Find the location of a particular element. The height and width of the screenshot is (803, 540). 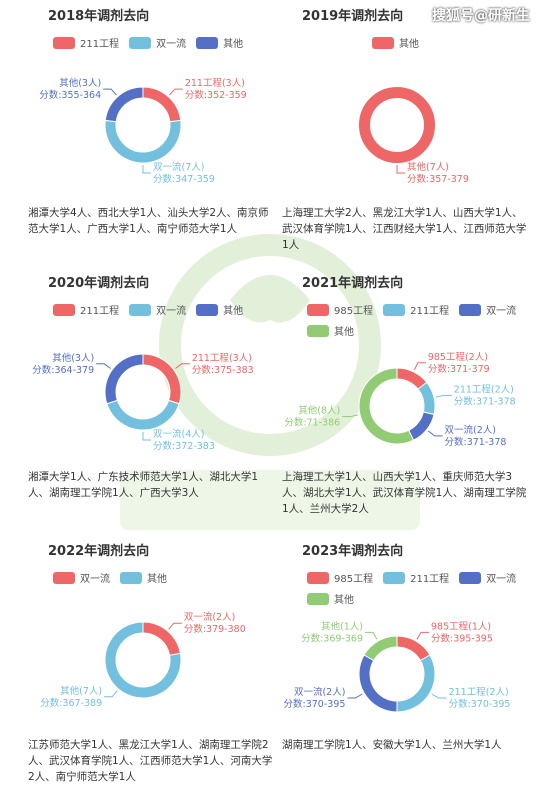

chart-note: 湖南理工学院1人、安徽大学1人、兰州大学1人 is located at coordinates (392, 745).